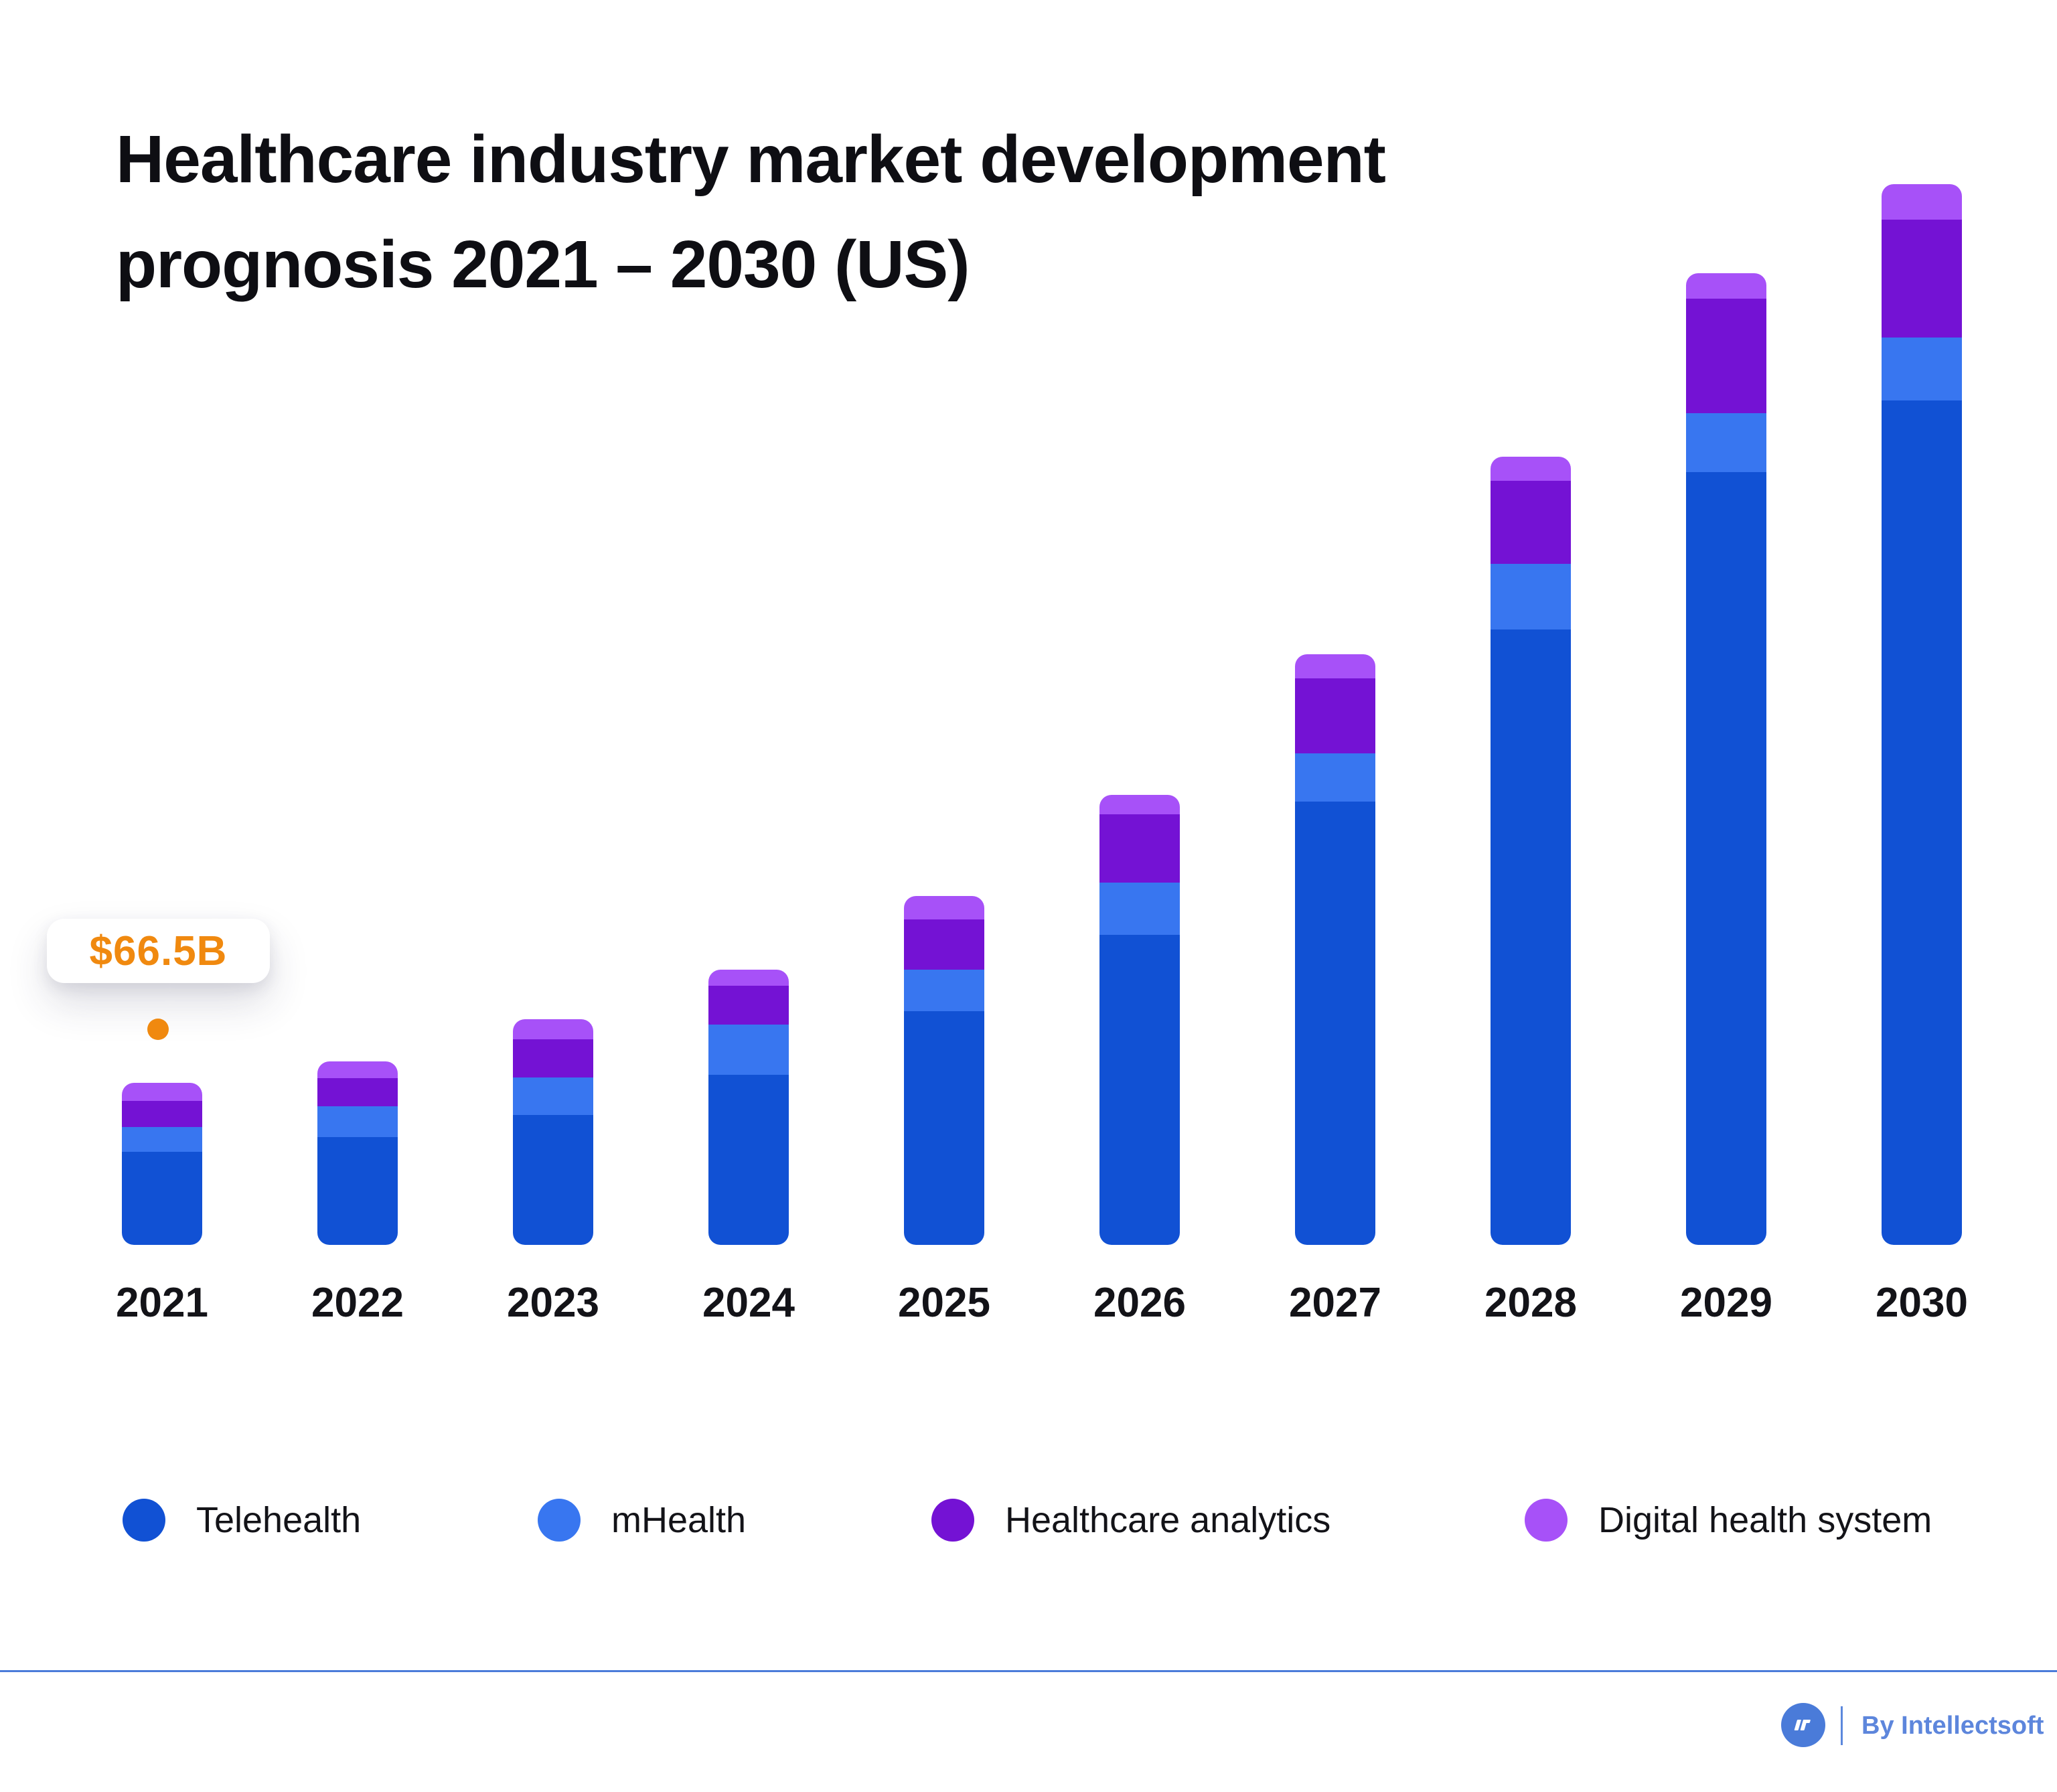 This screenshot has width=2057, height=1792. I want to click on footer-credit-text: By Intellectsoft, so click(1952, 1726).